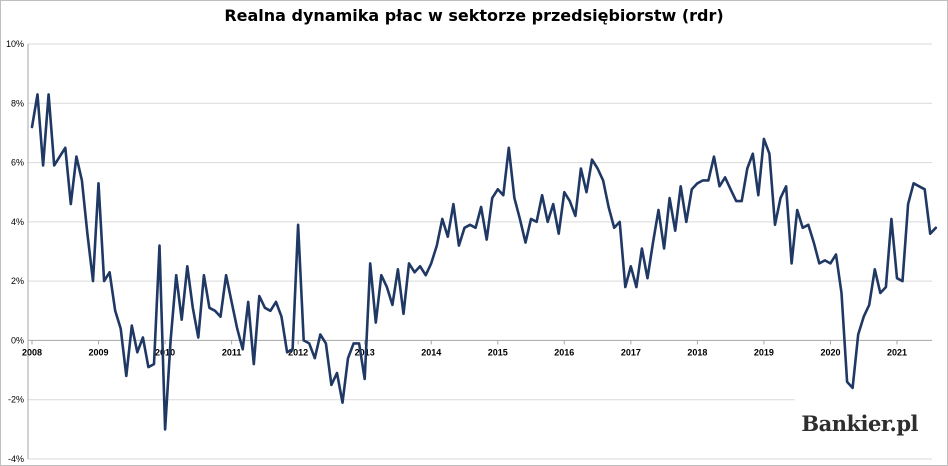 The image size is (948, 466). What do you see at coordinates (17, 340) in the screenshot?
I see `y-tick-label: 0%` at bounding box center [17, 340].